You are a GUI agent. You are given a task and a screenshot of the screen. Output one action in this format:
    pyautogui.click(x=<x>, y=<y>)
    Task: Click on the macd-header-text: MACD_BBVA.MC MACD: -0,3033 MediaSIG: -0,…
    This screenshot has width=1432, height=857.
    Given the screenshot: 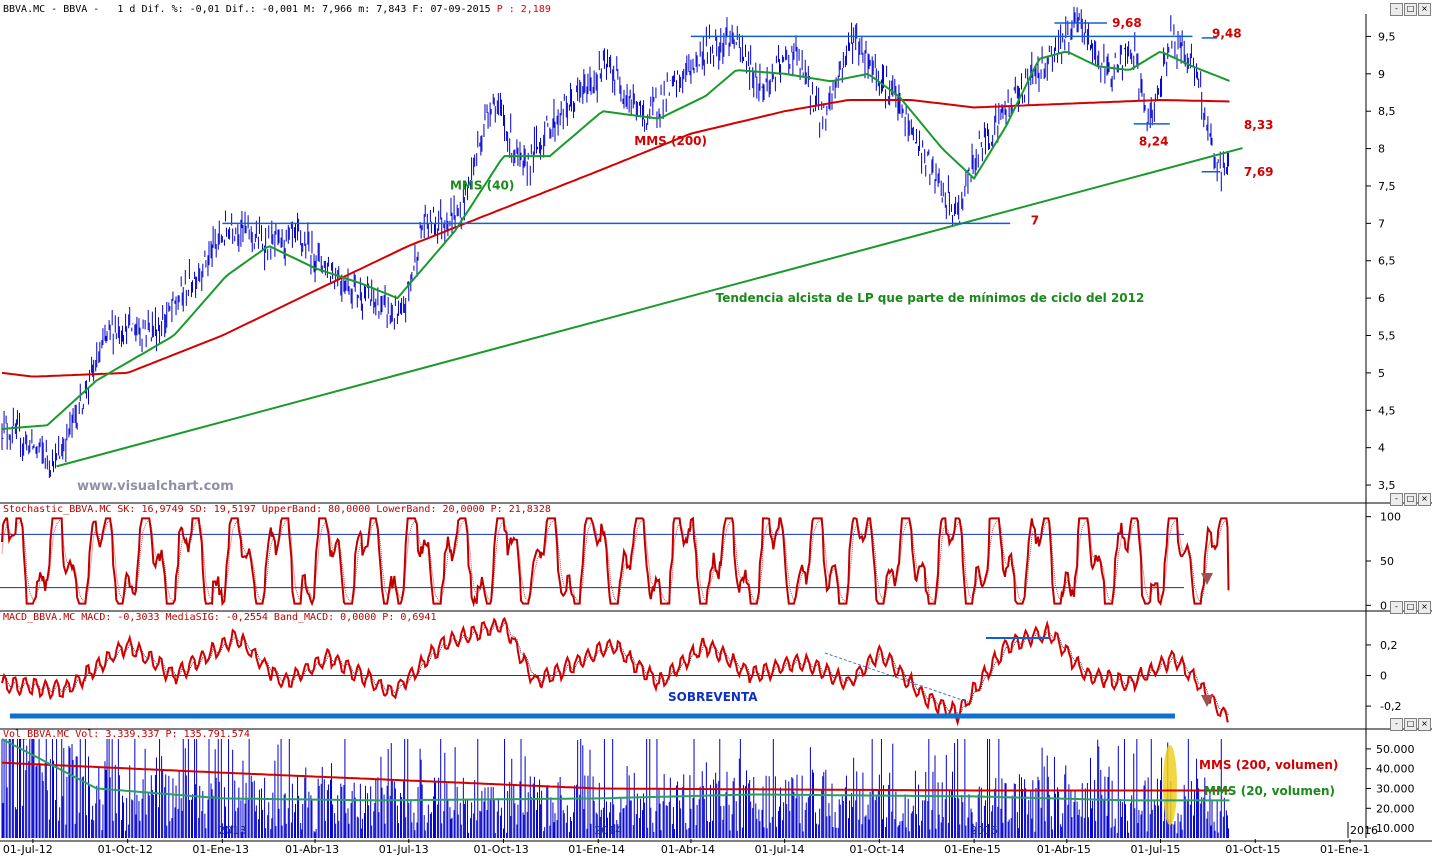 What is the action you would take?
    pyautogui.click(x=220, y=617)
    